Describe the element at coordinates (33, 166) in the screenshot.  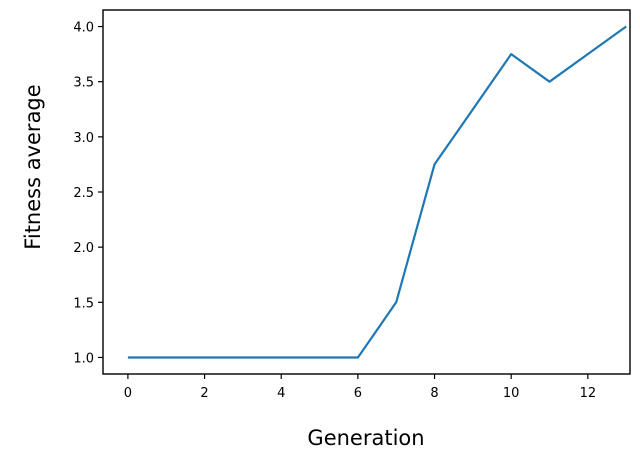
I see `y-axis-title: Fitness average` at that location.